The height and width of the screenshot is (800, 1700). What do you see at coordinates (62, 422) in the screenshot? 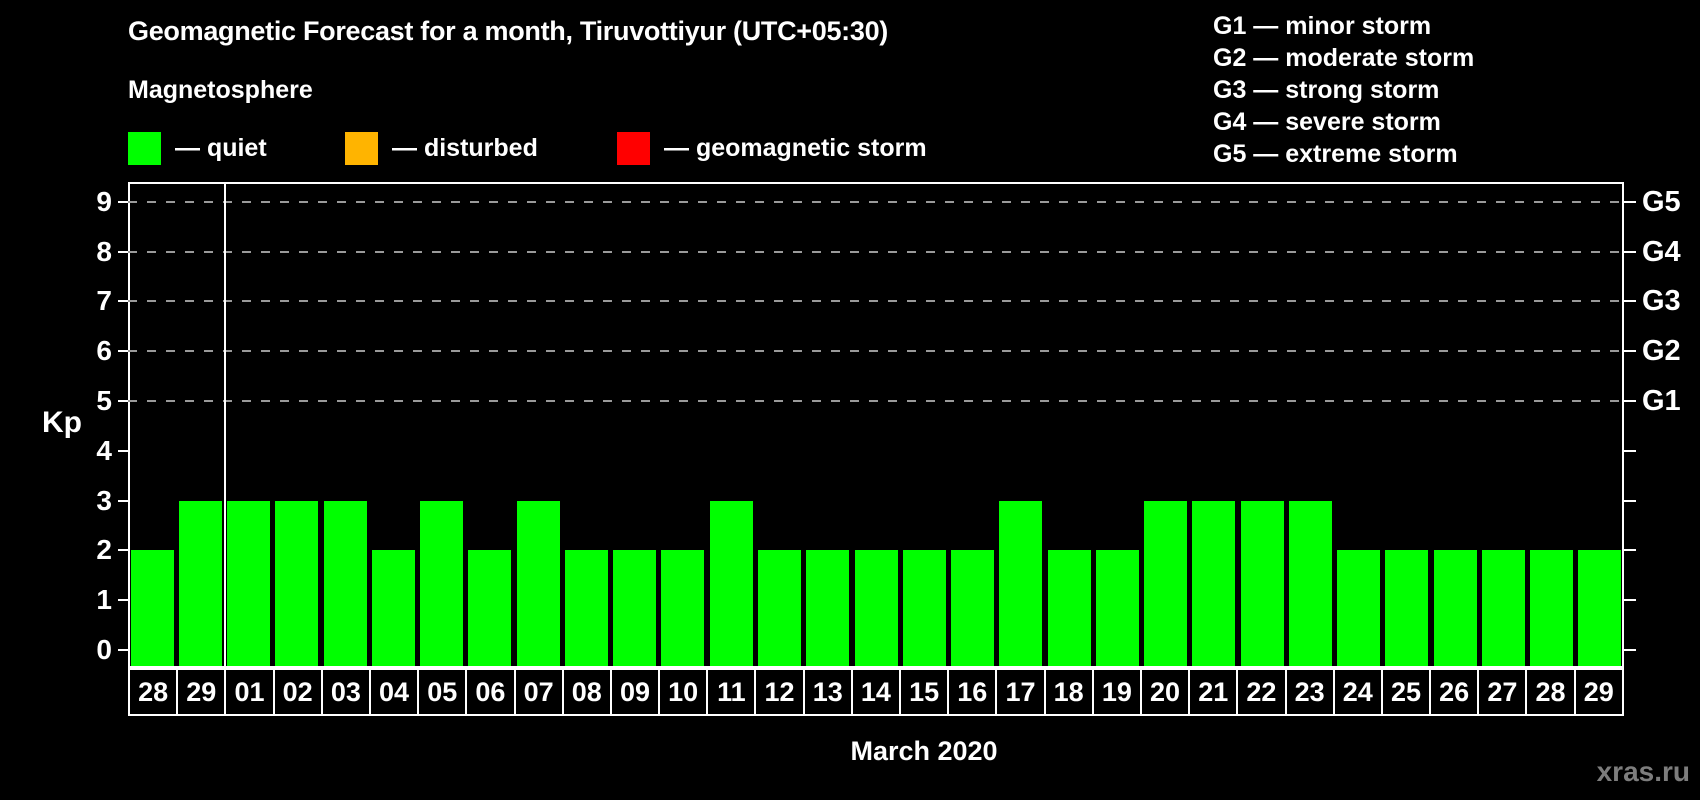
I see `y-axis-title: Kp` at bounding box center [62, 422].